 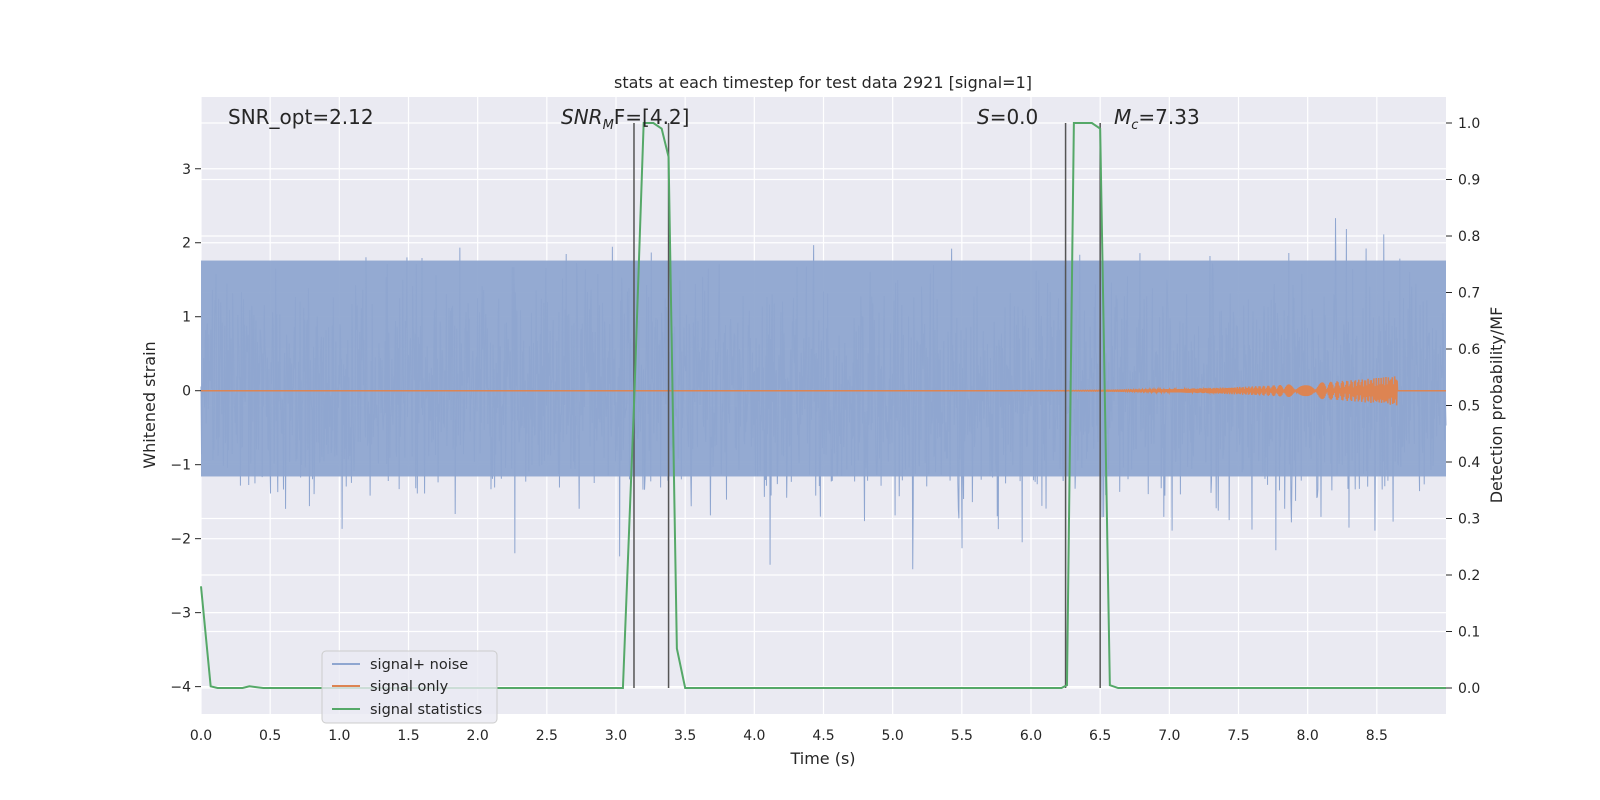 What do you see at coordinates (339, 736) in the screenshot?
I see `x-tick-label: 1.0` at bounding box center [339, 736].